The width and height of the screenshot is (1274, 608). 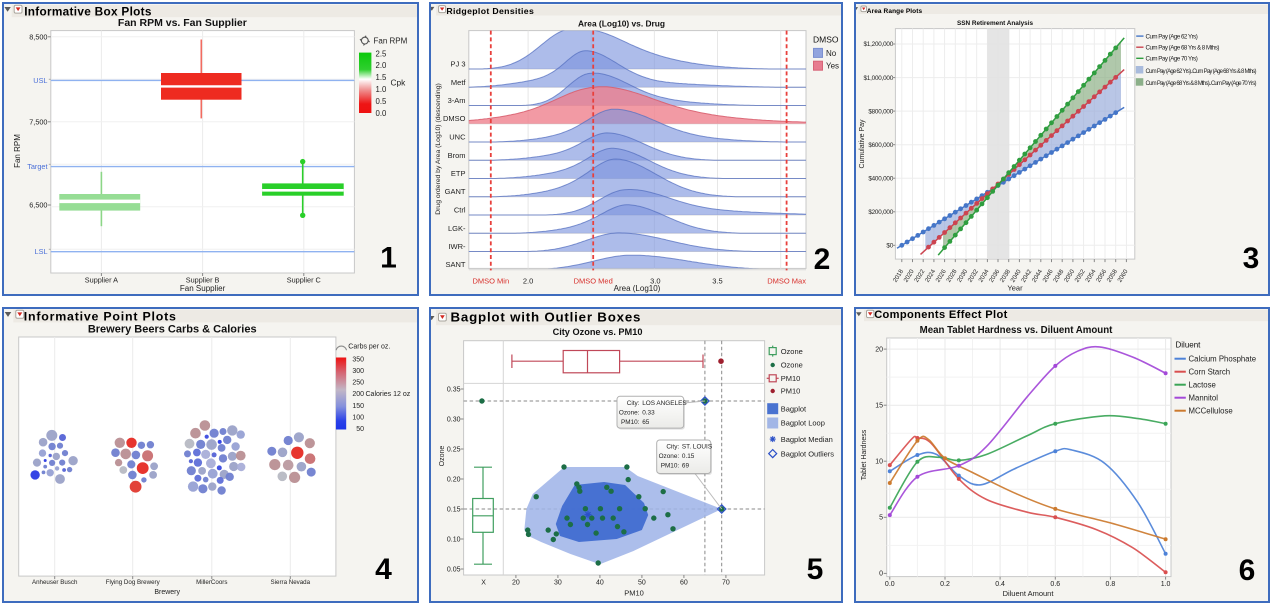 I want to click on svg-text: City Ozone vs. PM10, so click(x=598, y=332).